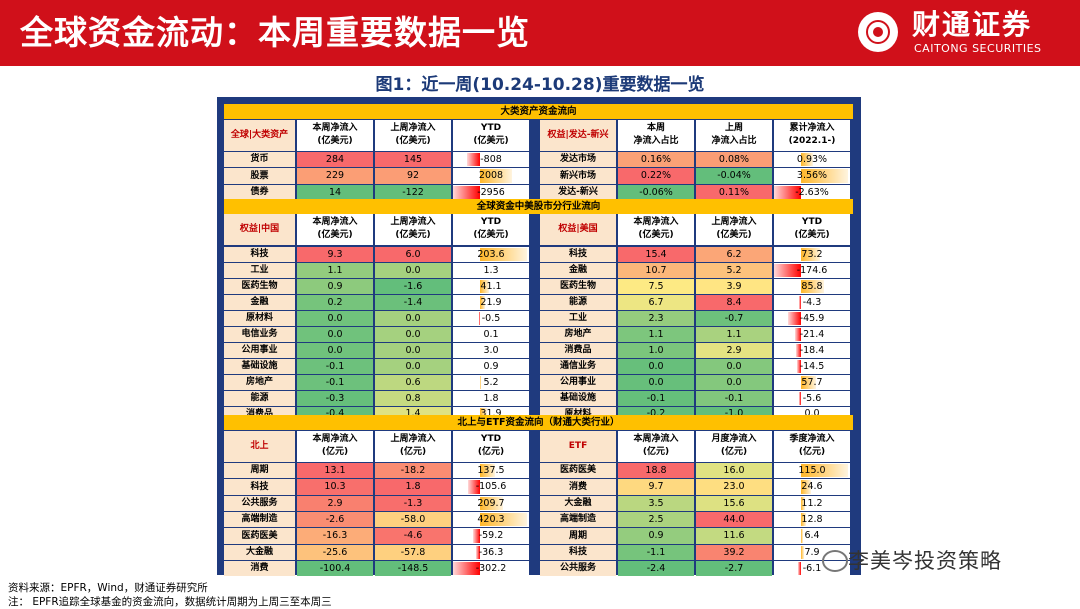  What do you see at coordinates (578, 470) in the screenshot?
I see `row-label: 医药医美` at bounding box center [578, 470].